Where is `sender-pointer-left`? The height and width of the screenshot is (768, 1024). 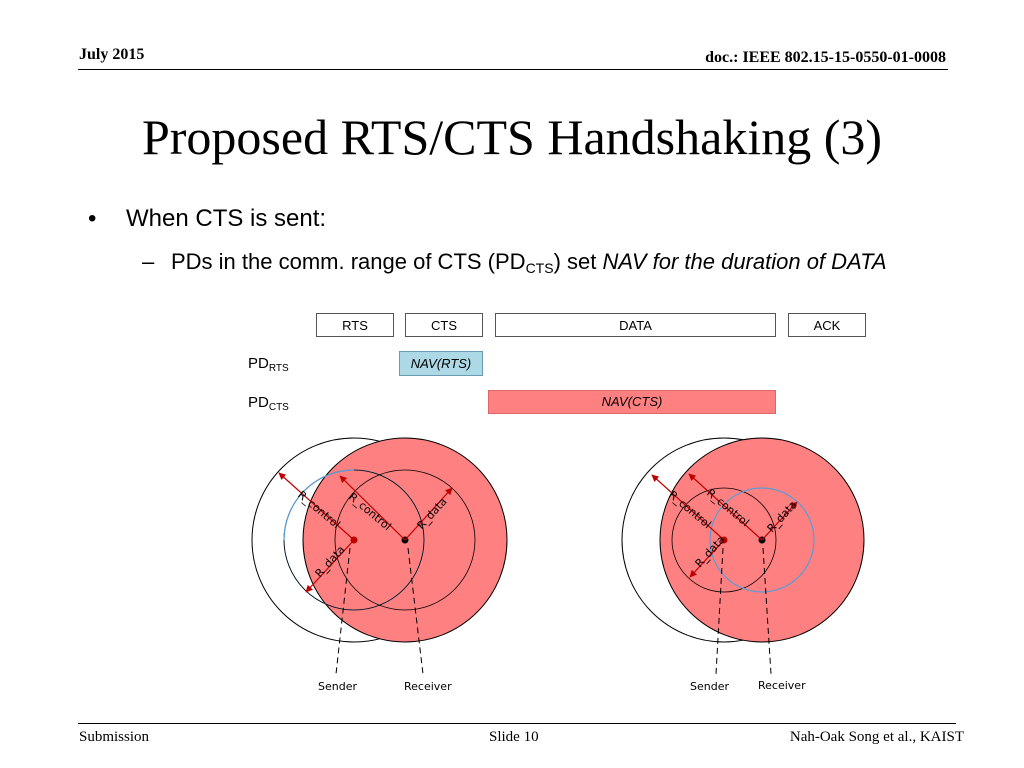
sender-pointer-left is located at coordinates (343, 611).